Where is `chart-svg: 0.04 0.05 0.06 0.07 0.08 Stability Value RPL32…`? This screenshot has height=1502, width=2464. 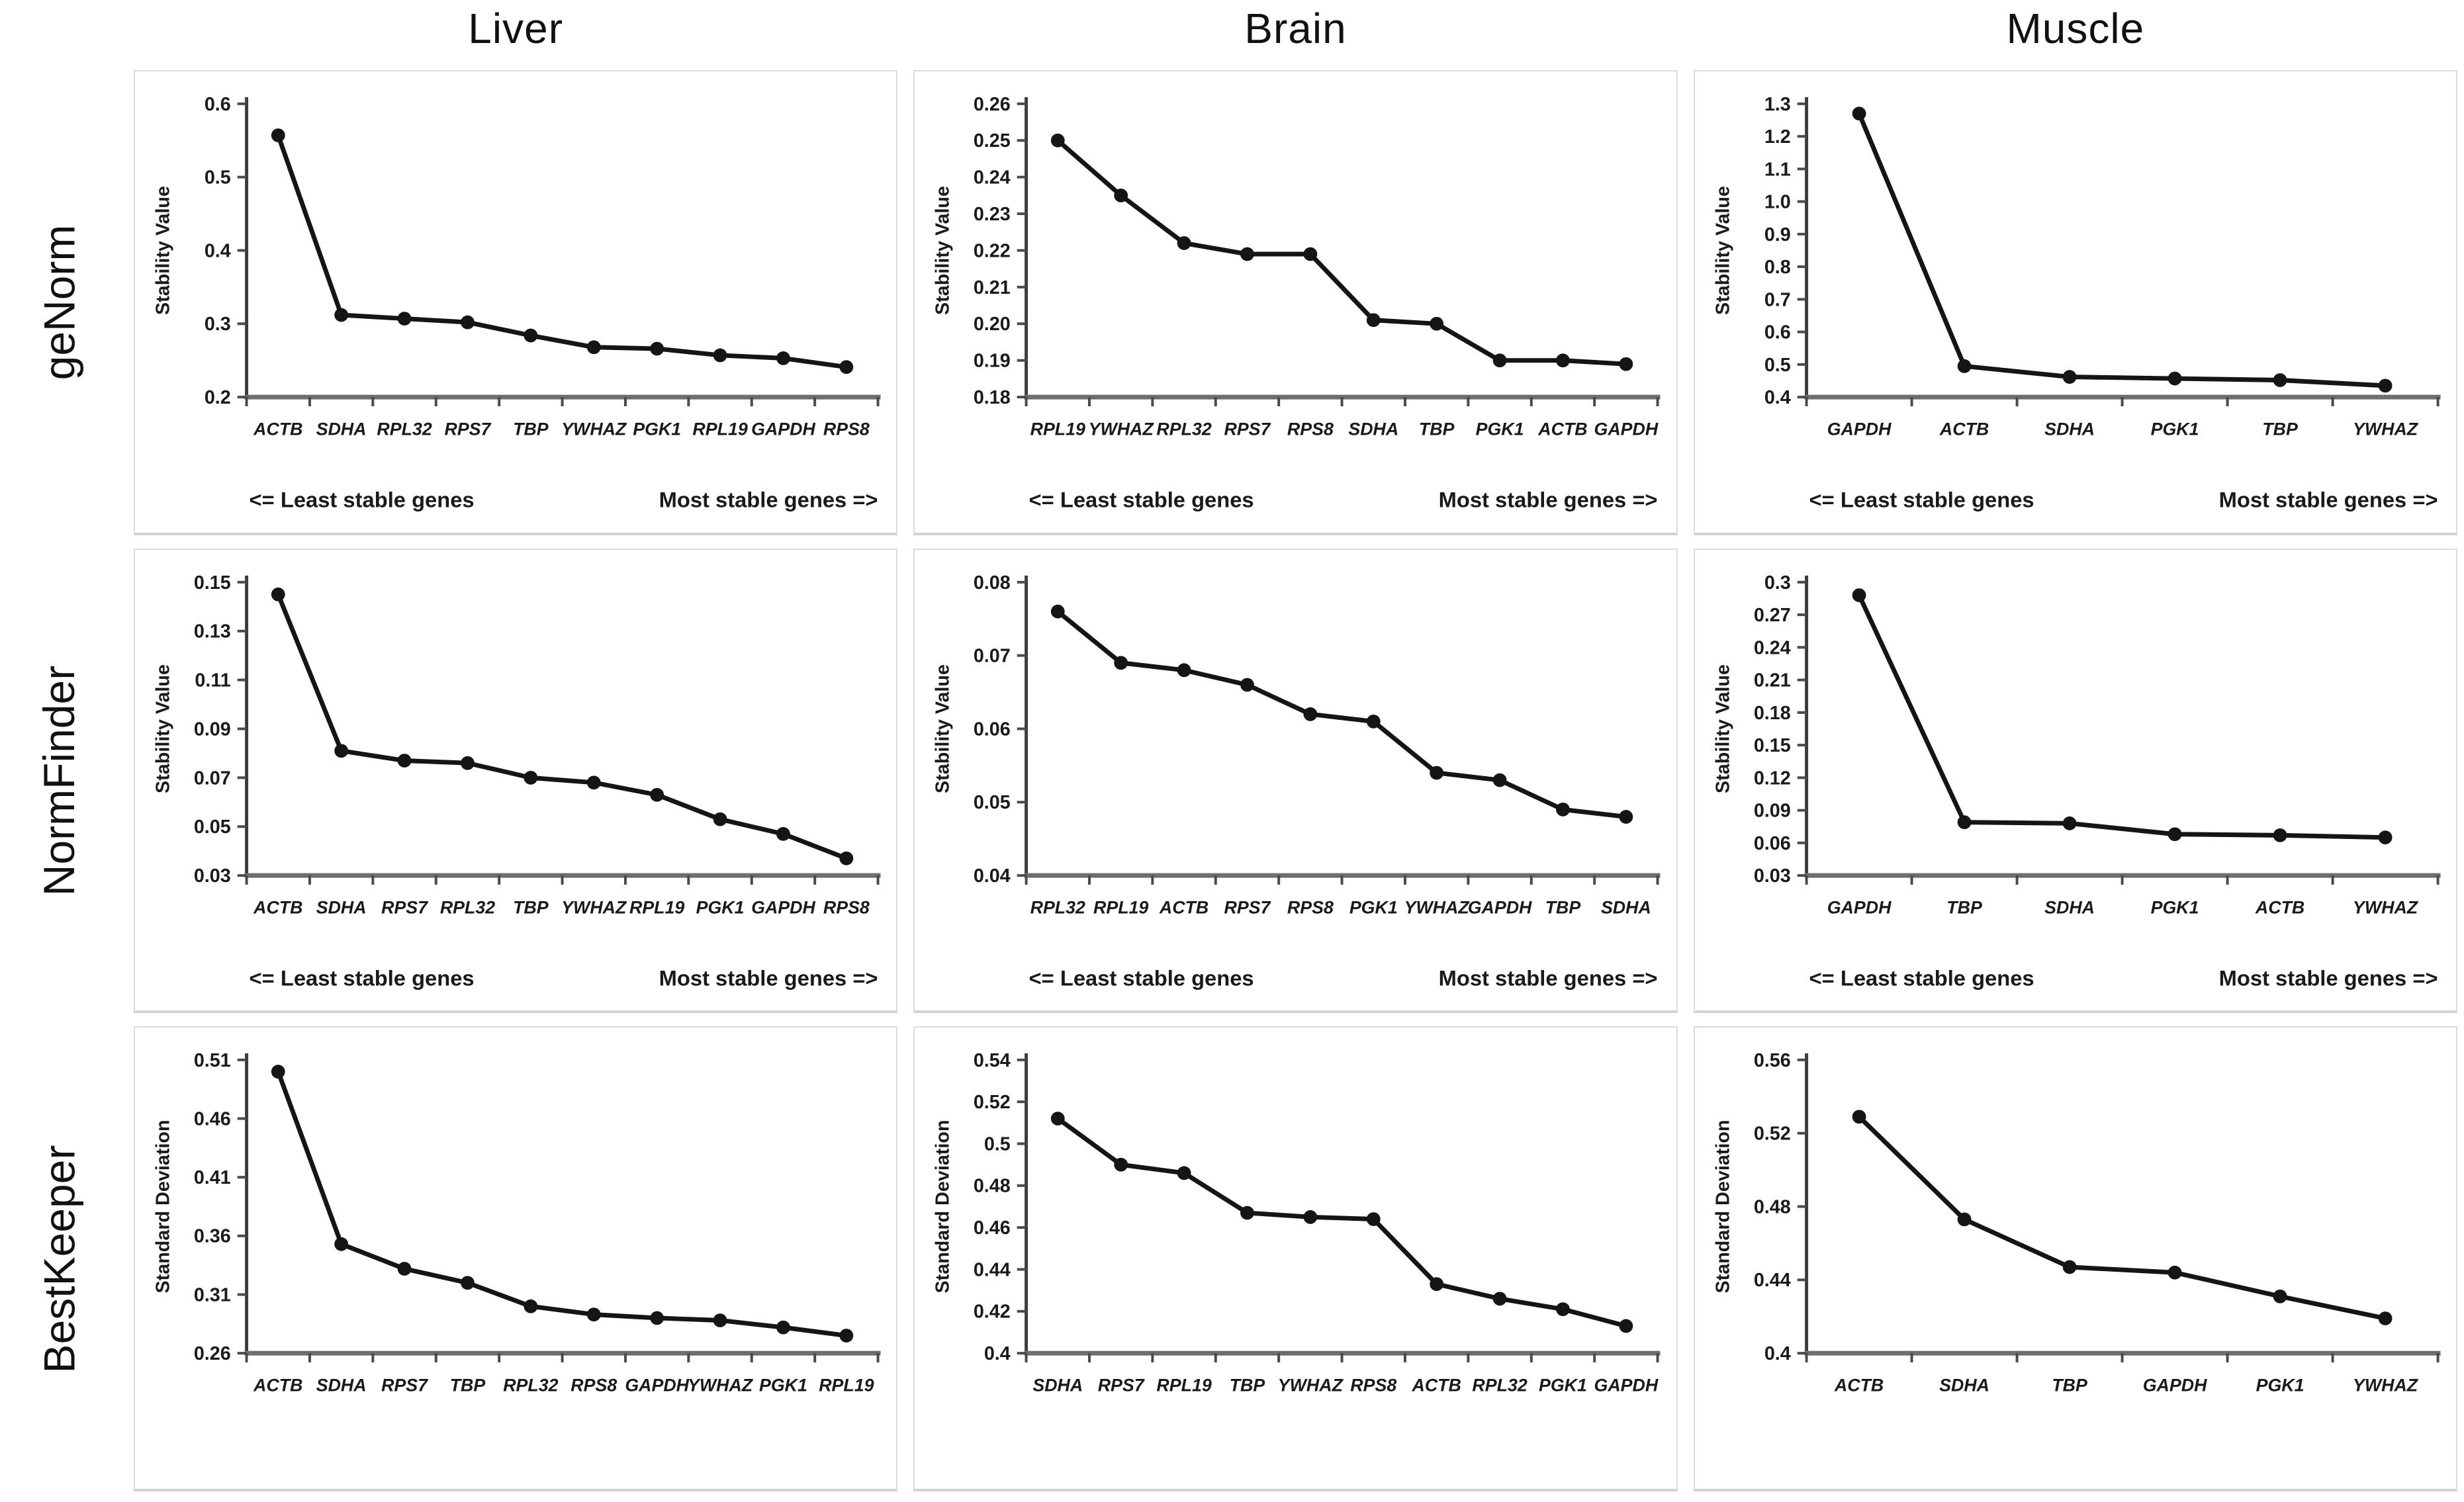
chart-svg: 0.04 0.05 0.06 0.07 0.08 Stability Value RPL32… is located at coordinates (1297, 781).